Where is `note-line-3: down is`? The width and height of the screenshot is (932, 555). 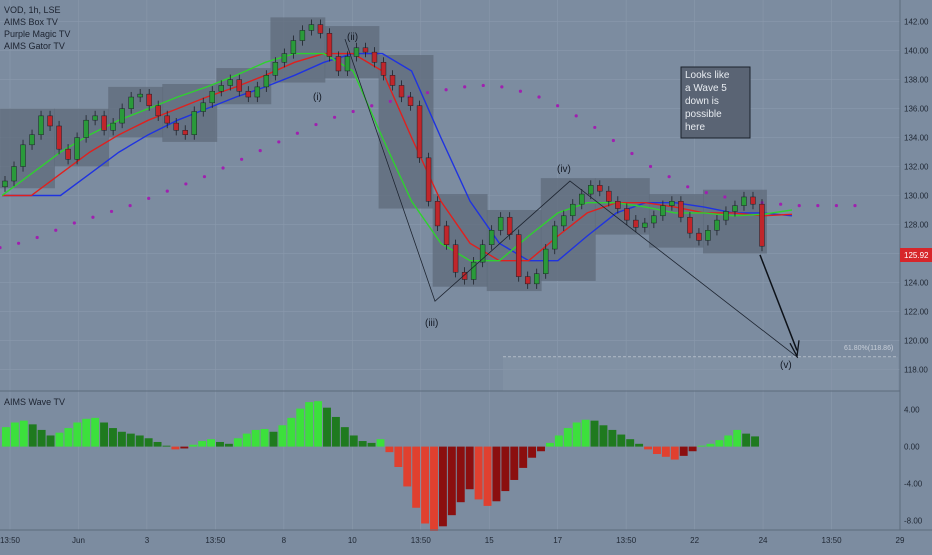
note-line-3: down is is located at coordinates (702, 101).